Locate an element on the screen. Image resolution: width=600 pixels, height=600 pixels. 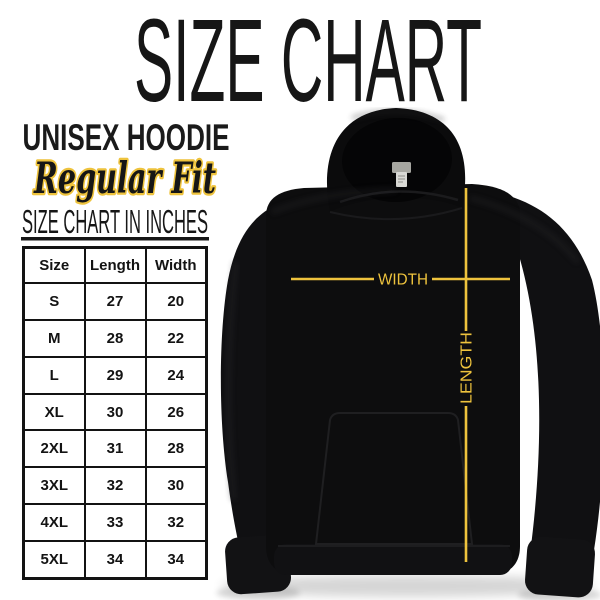
size-table-row: L 29 24 is located at coordinates (115, 375).